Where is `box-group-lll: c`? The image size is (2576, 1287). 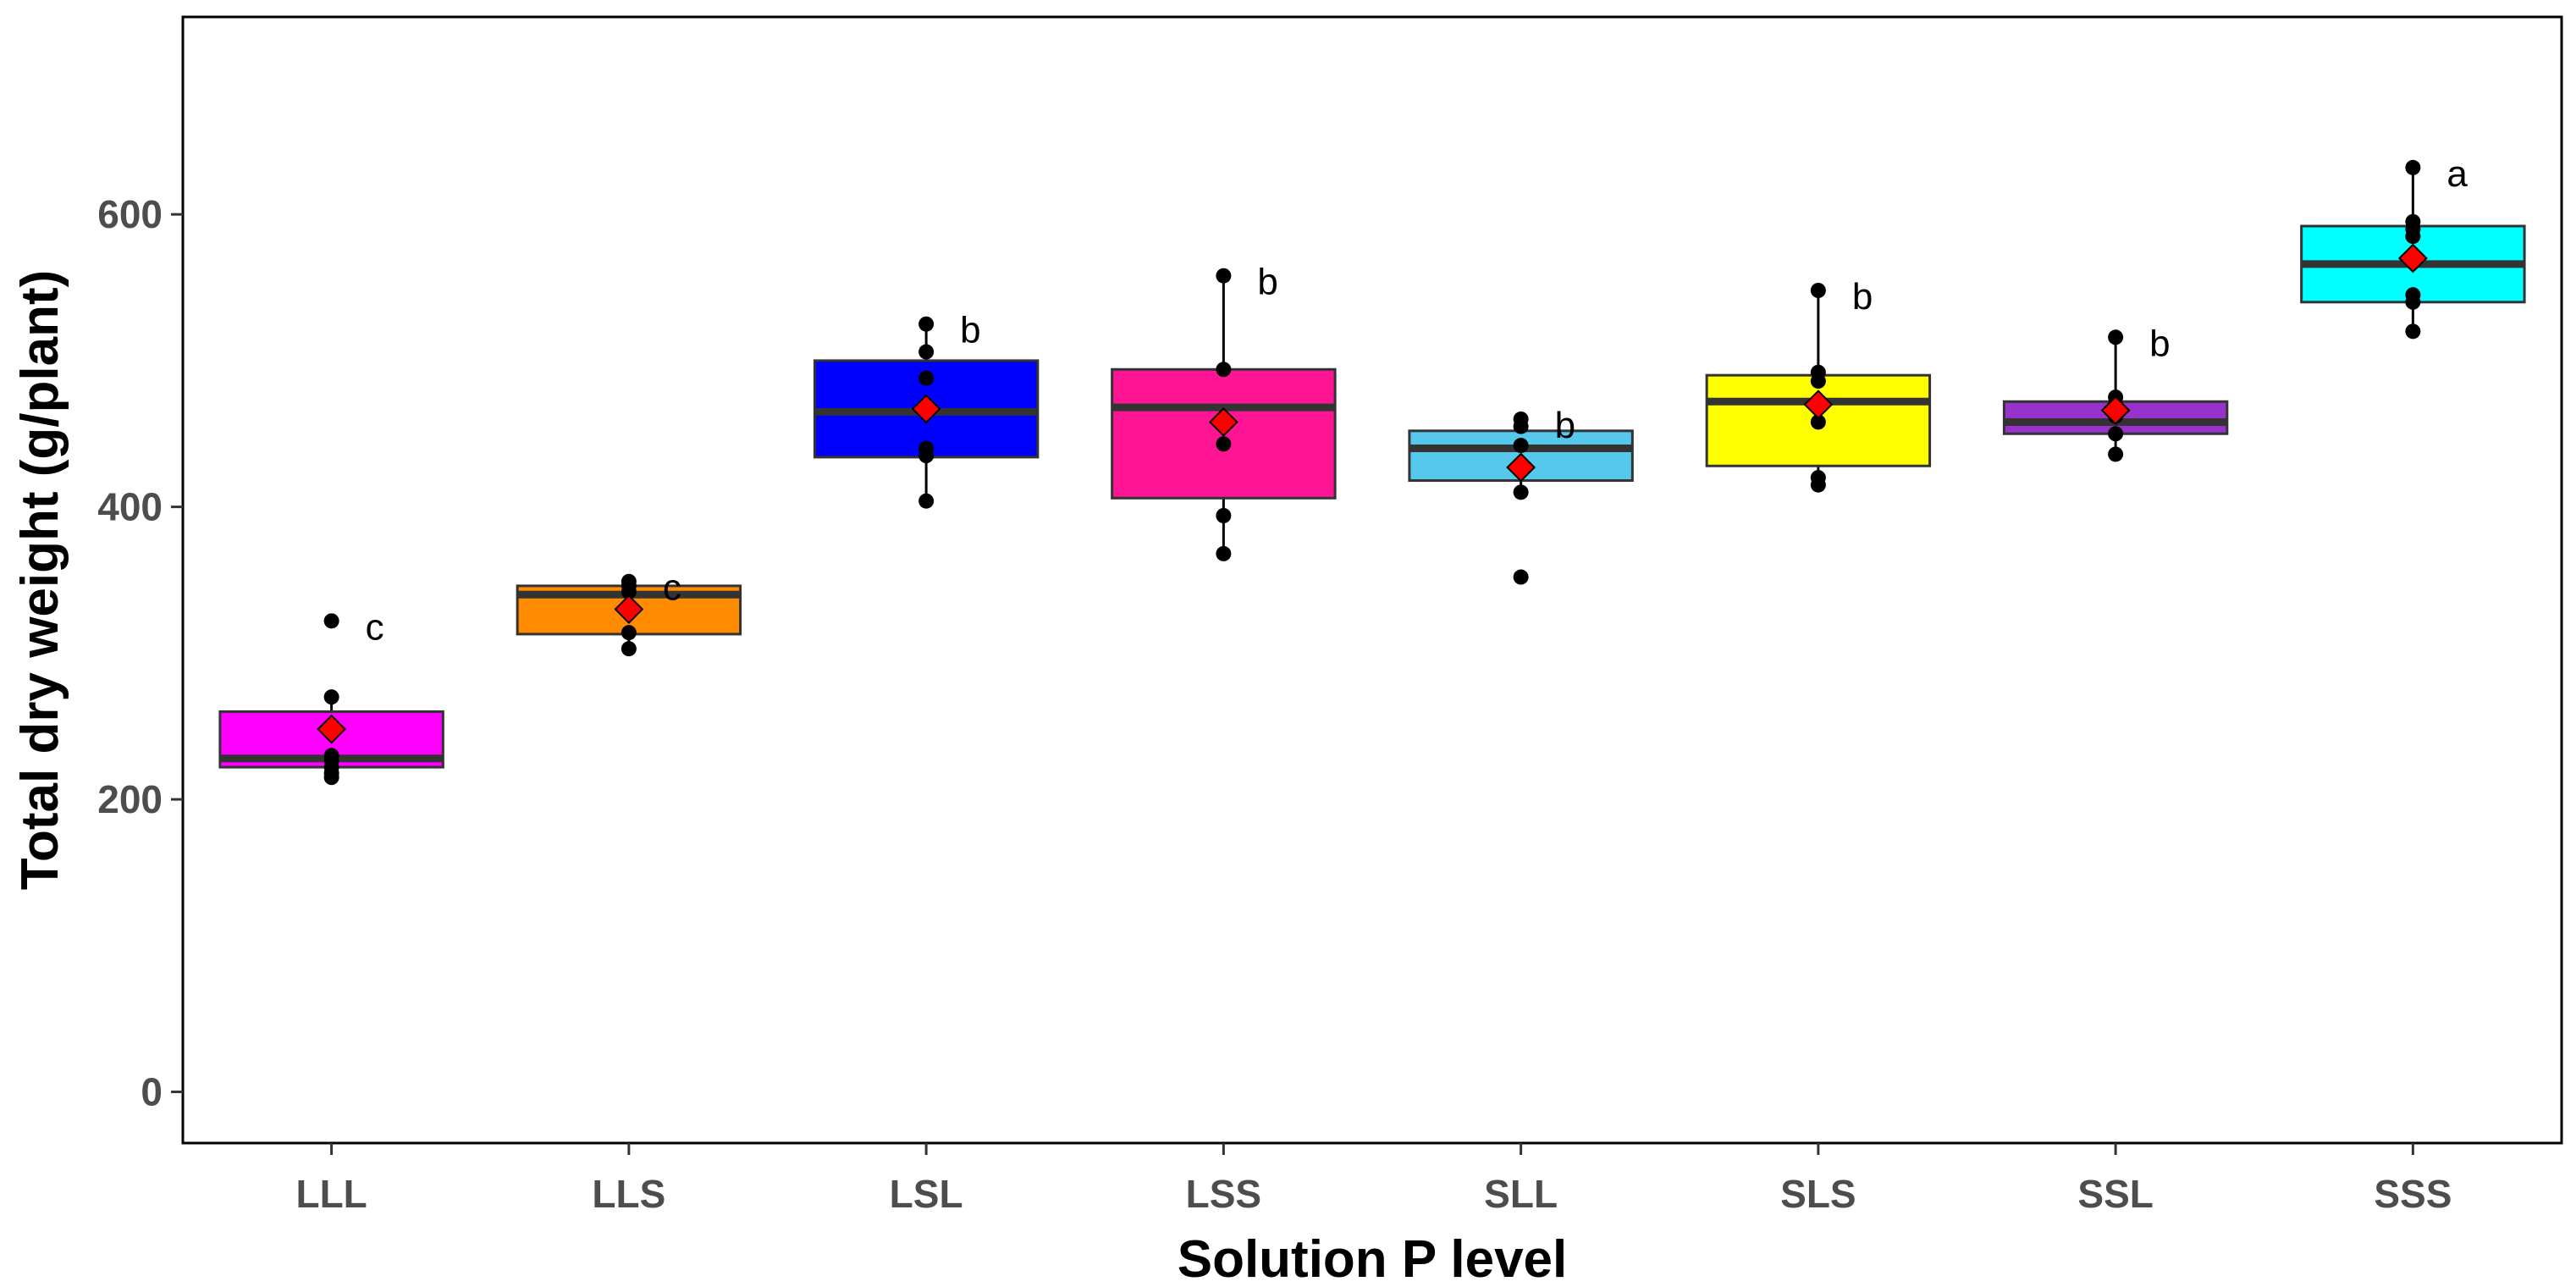 box-group-lll: c is located at coordinates (331, 696).